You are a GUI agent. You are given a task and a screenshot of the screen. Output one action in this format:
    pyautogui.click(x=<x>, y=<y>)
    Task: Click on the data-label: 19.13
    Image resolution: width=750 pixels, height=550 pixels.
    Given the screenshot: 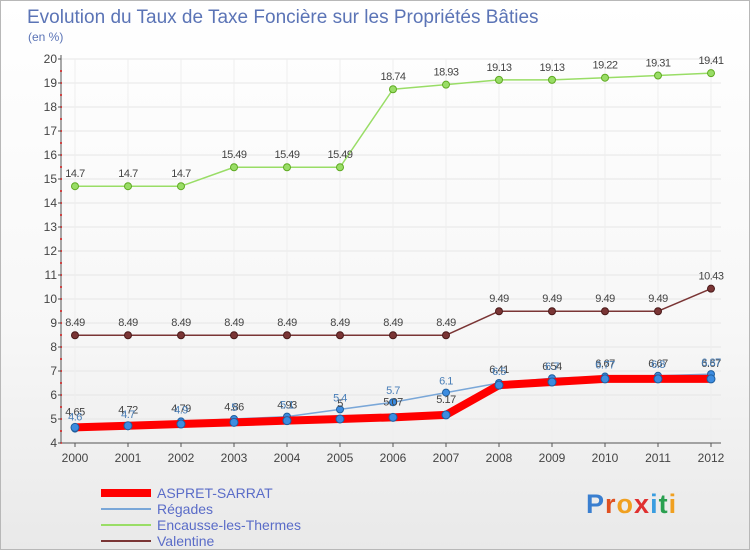 What is the action you would take?
    pyautogui.click(x=498, y=68)
    